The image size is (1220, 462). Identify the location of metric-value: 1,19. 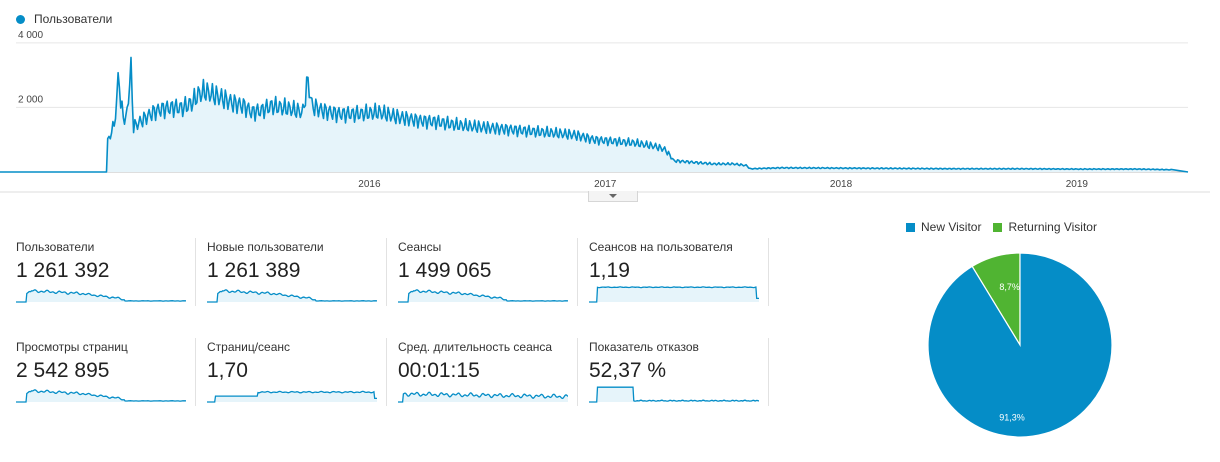
(609, 270).